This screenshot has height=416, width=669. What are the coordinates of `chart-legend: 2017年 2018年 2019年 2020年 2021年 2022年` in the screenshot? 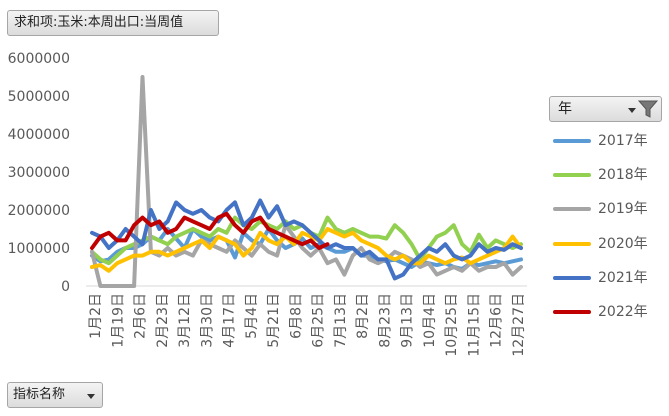 It's located at (608, 230).